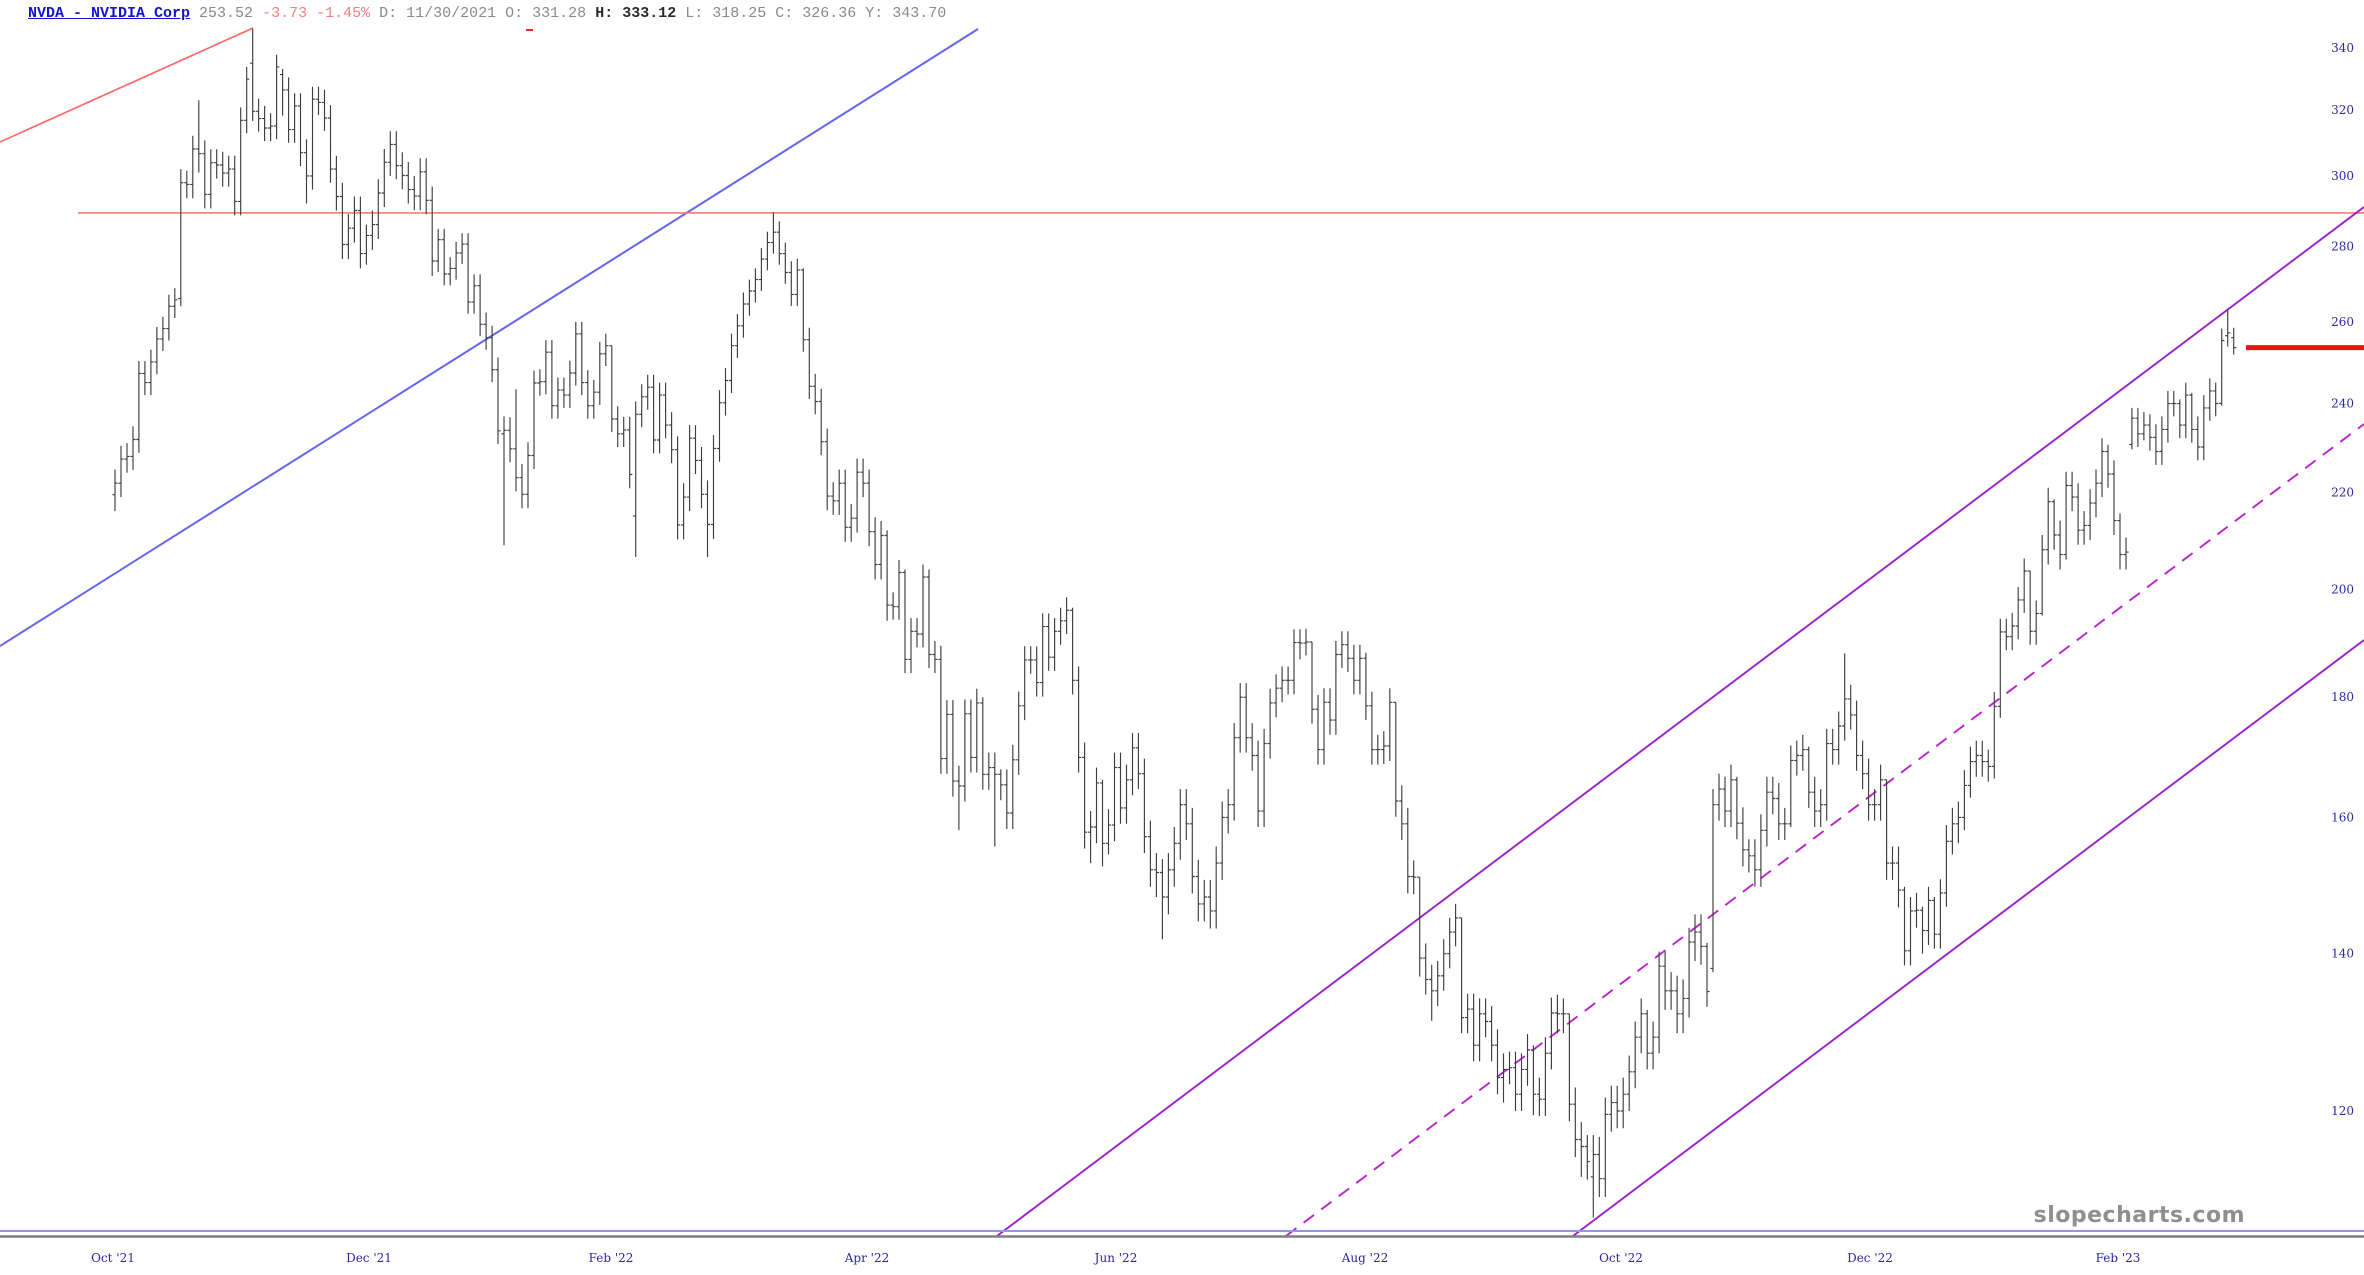 Image resolution: width=2364 pixels, height=1275 pixels. I want to click on watermark-logo: slopecharts.com, so click(2139, 1215).